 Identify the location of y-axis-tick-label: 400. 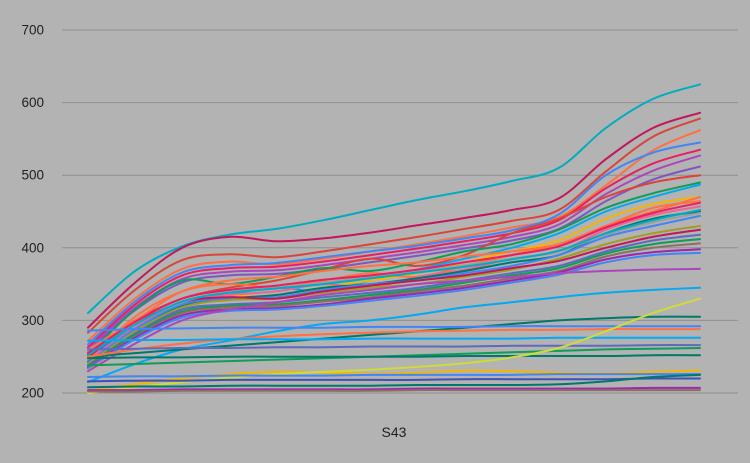
(32, 247).